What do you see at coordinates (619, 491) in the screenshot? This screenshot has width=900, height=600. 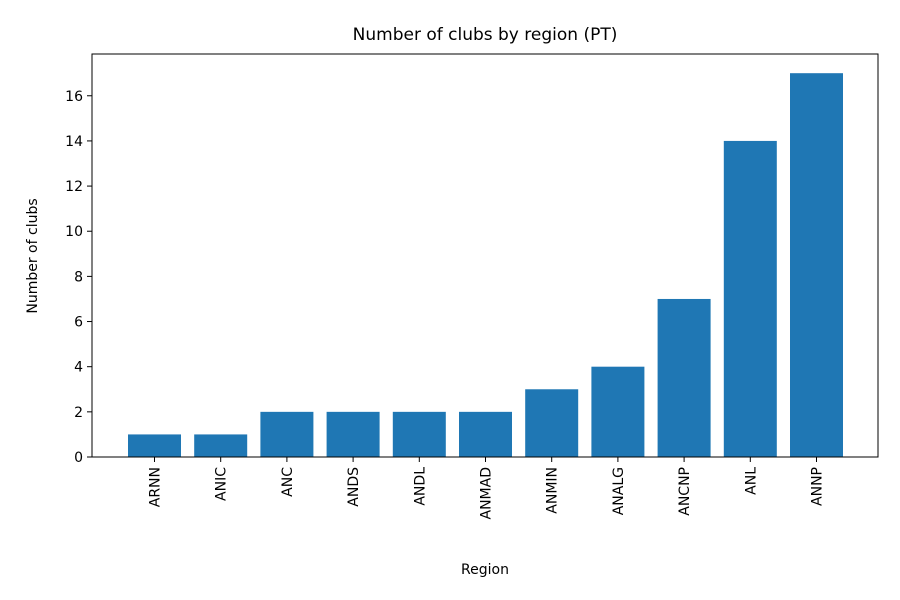 I see `x-tick-label: ANALG` at bounding box center [619, 491].